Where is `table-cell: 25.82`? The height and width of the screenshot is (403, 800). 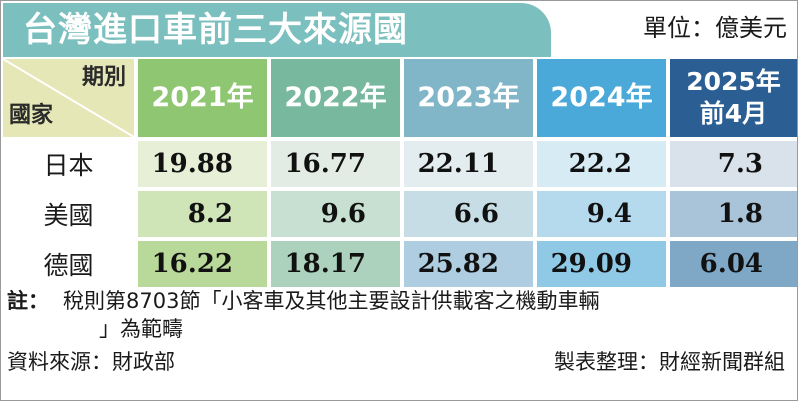
table-cell: 25.82 is located at coordinates (468, 264).